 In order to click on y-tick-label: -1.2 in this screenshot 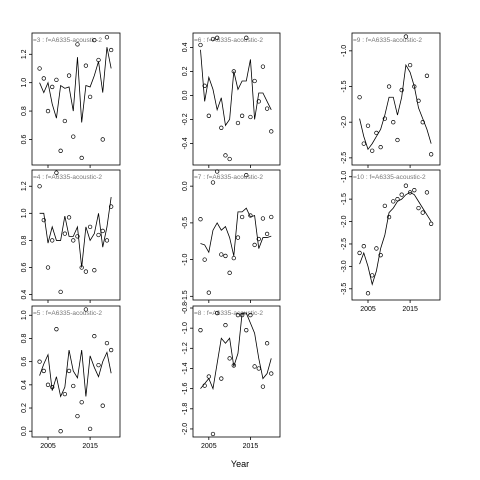, I will do `click(185, 348)`.